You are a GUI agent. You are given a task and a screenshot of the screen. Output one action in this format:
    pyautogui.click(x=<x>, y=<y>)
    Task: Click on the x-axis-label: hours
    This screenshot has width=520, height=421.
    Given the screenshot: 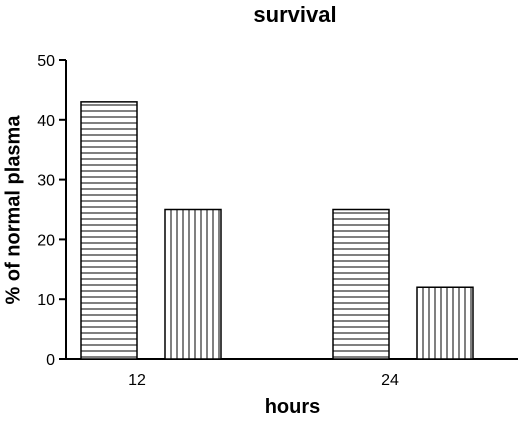 What is the action you would take?
    pyautogui.click(x=292, y=407)
    